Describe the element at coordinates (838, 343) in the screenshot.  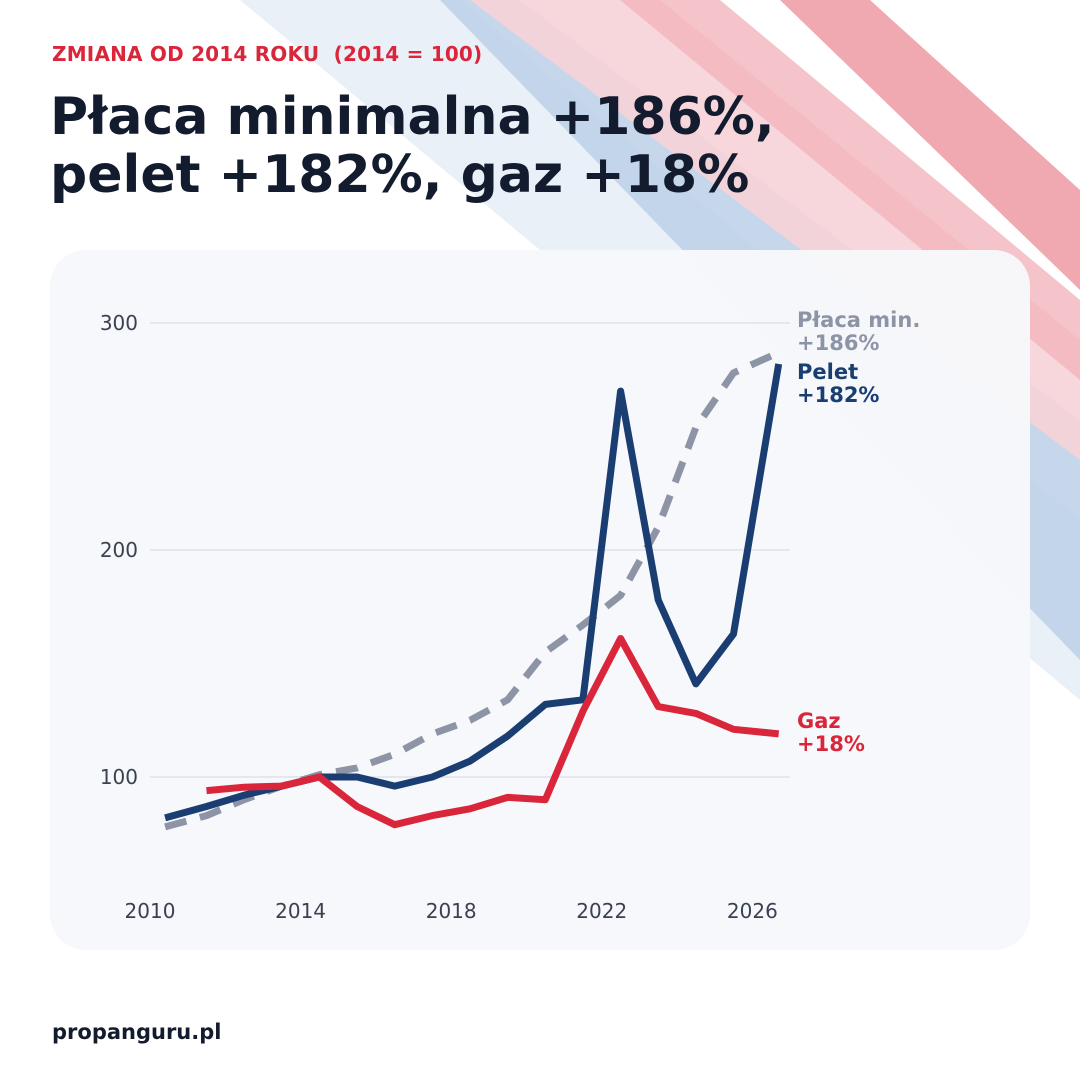
I see `series-value-label-p-aca-min: +186%` at that location.